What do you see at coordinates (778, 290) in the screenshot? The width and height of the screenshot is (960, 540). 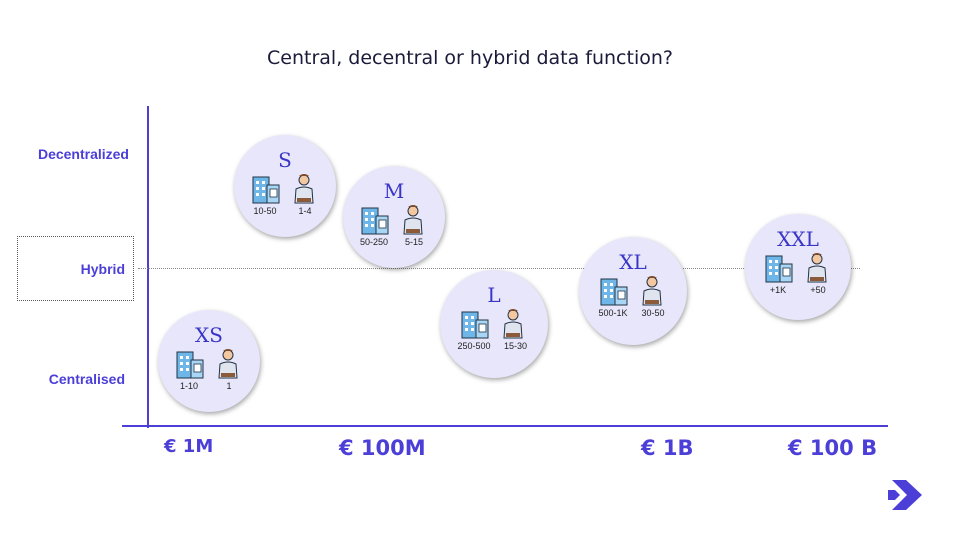 I see `company-count: +1K` at bounding box center [778, 290].